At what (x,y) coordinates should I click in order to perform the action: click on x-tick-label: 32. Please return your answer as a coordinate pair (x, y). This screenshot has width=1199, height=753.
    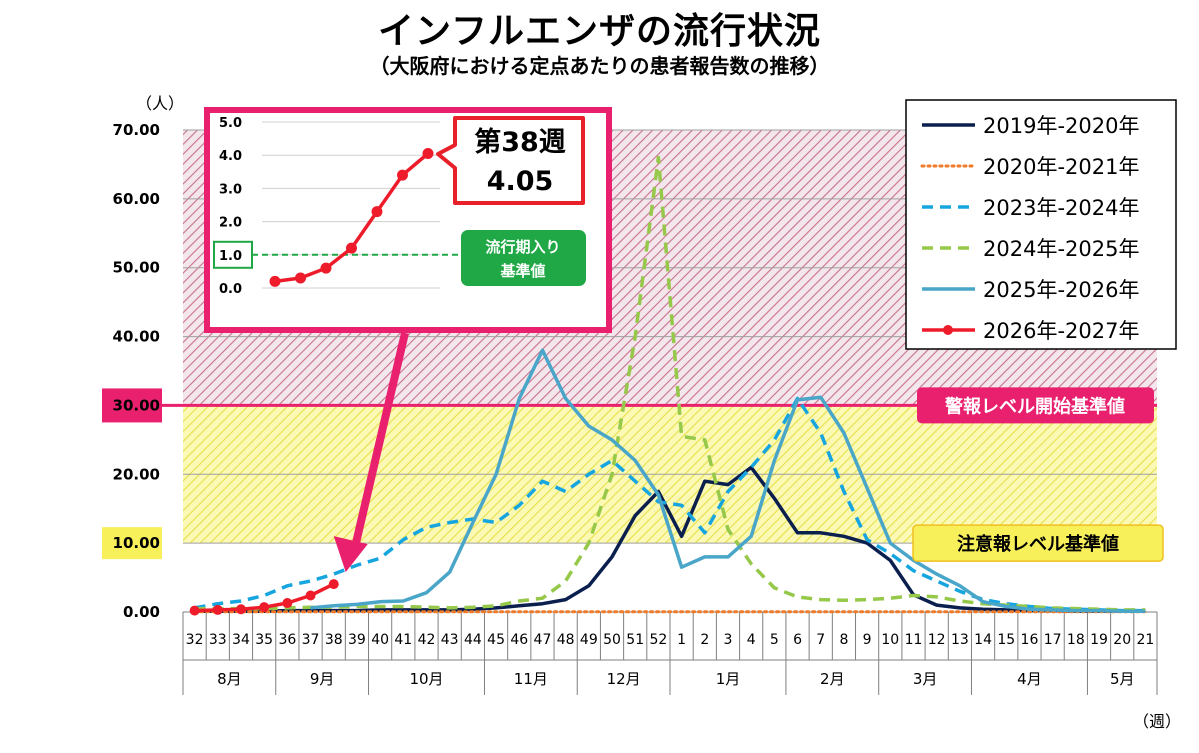
    Looking at the image, I should click on (195, 640).